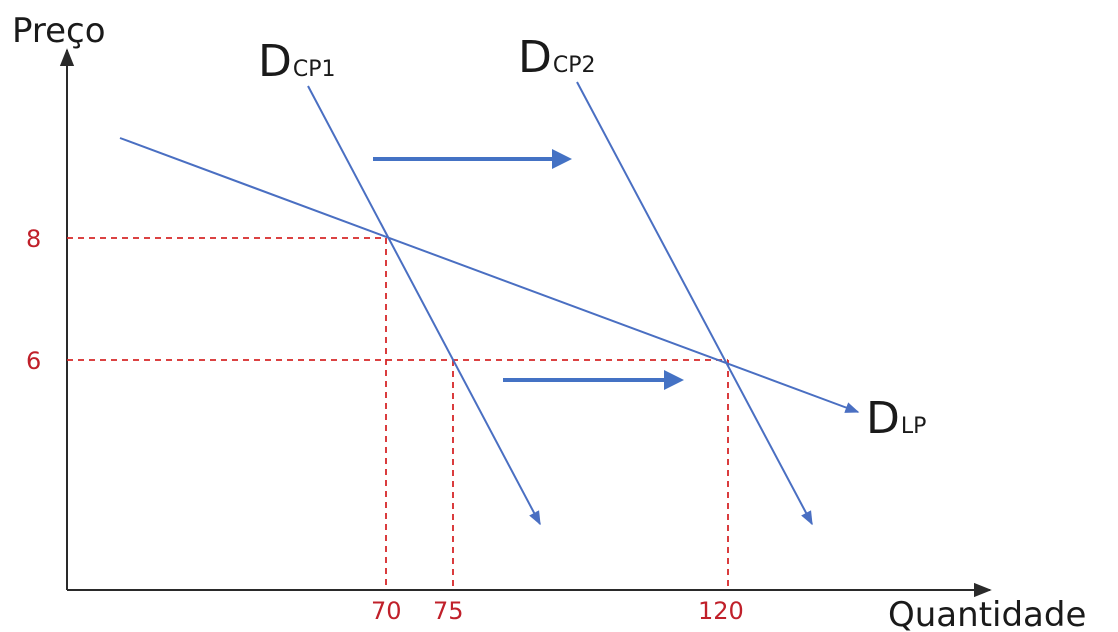 This screenshot has width=1118, height=632. What do you see at coordinates (386, 611) in the screenshot?
I see `x-tick-70: 70` at bounding box center [386, 611].